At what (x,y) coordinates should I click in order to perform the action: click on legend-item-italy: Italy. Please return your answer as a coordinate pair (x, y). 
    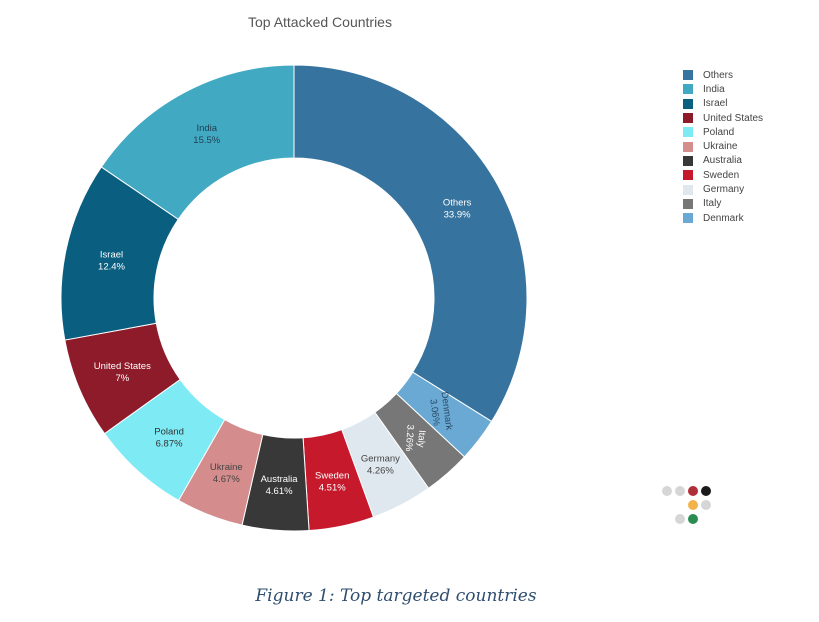
    Looking at the image, I should click on (723, 204).